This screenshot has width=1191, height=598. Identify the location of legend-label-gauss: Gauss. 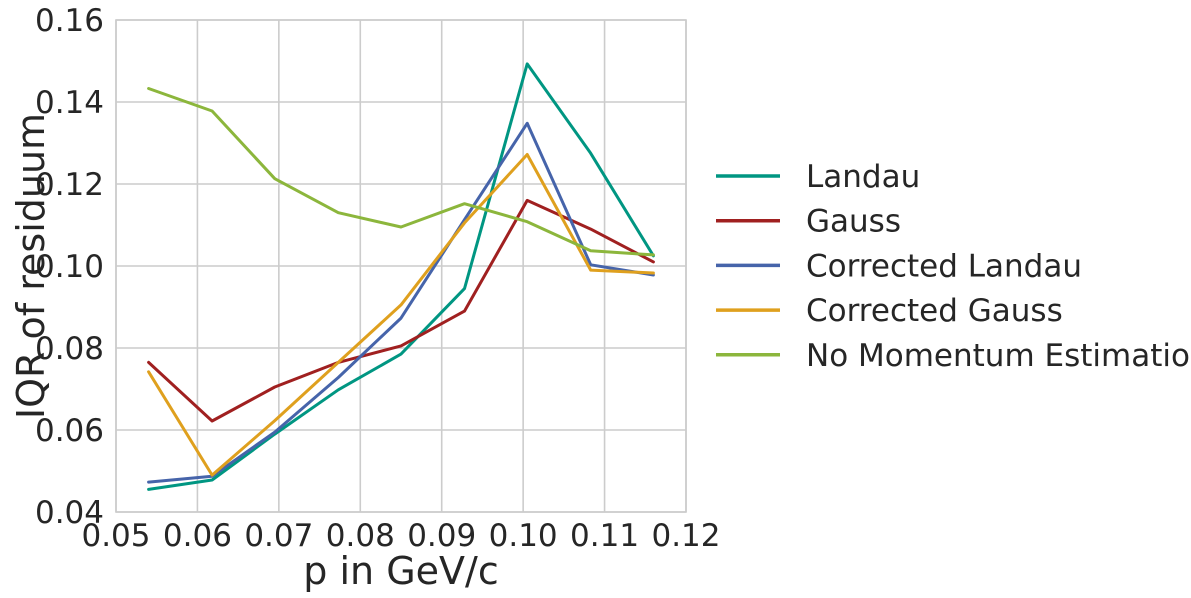
(853, 222).